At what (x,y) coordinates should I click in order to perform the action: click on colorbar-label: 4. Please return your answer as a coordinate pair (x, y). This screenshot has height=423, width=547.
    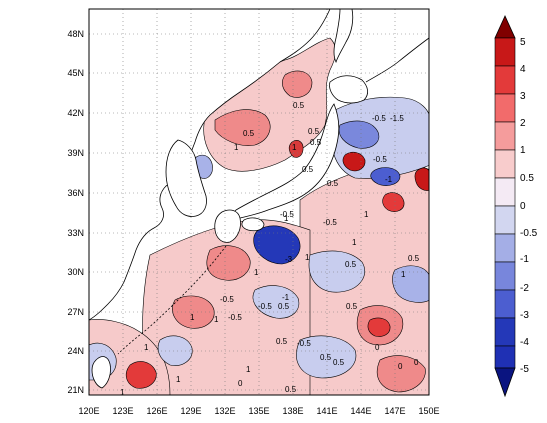
    Looking at the image, I should click on (523, 69).